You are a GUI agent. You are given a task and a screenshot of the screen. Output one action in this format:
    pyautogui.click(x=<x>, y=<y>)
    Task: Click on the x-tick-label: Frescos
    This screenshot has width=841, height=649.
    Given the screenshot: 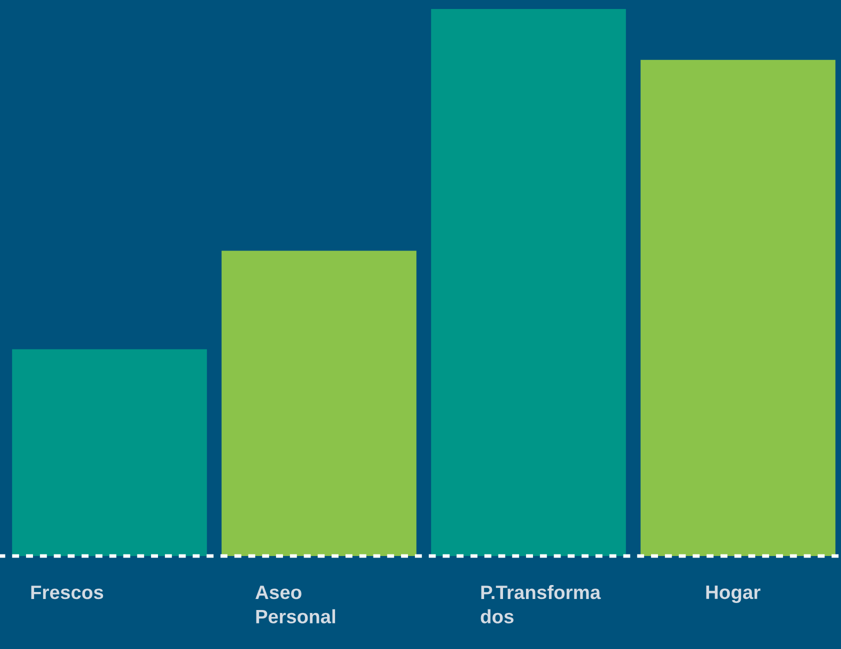 What is the action you would take?
    pyautogui.click(x=67, y=593)
    